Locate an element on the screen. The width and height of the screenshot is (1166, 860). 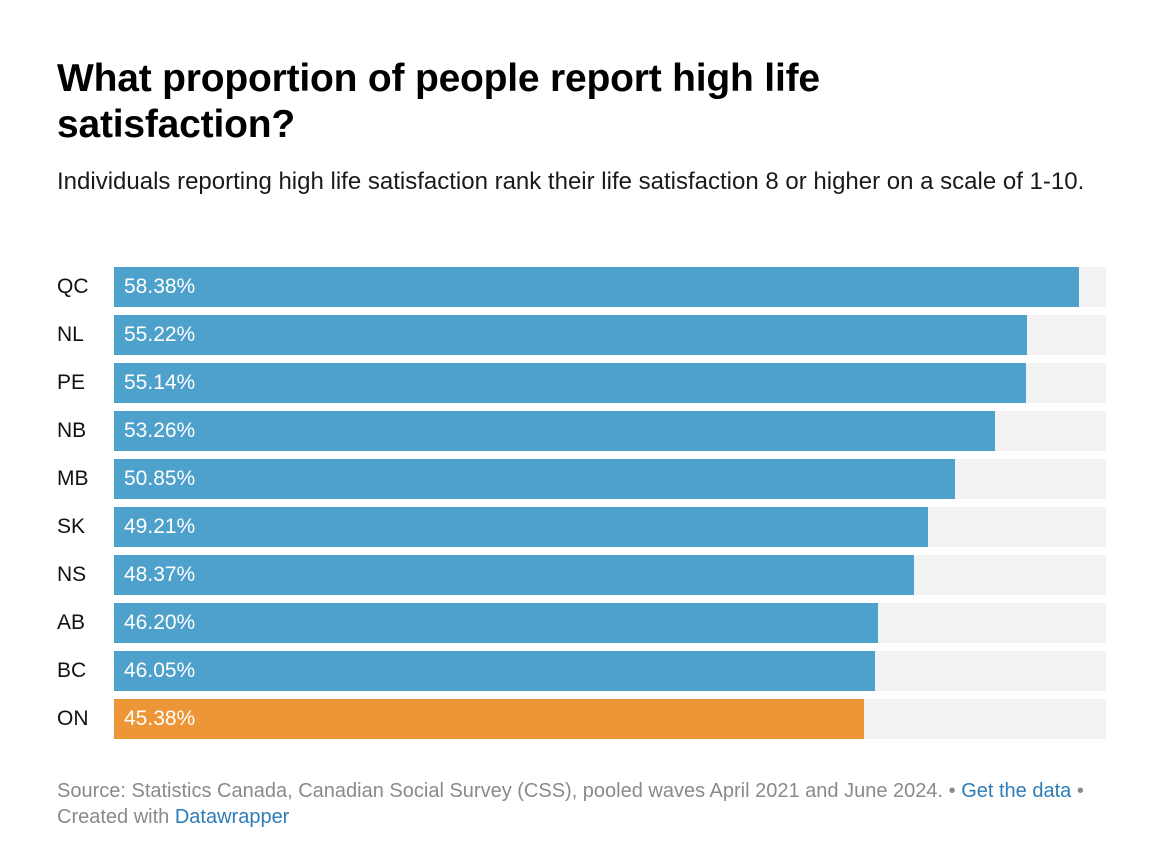
bar-track: 55.22% is located at coordinates (610, 335).